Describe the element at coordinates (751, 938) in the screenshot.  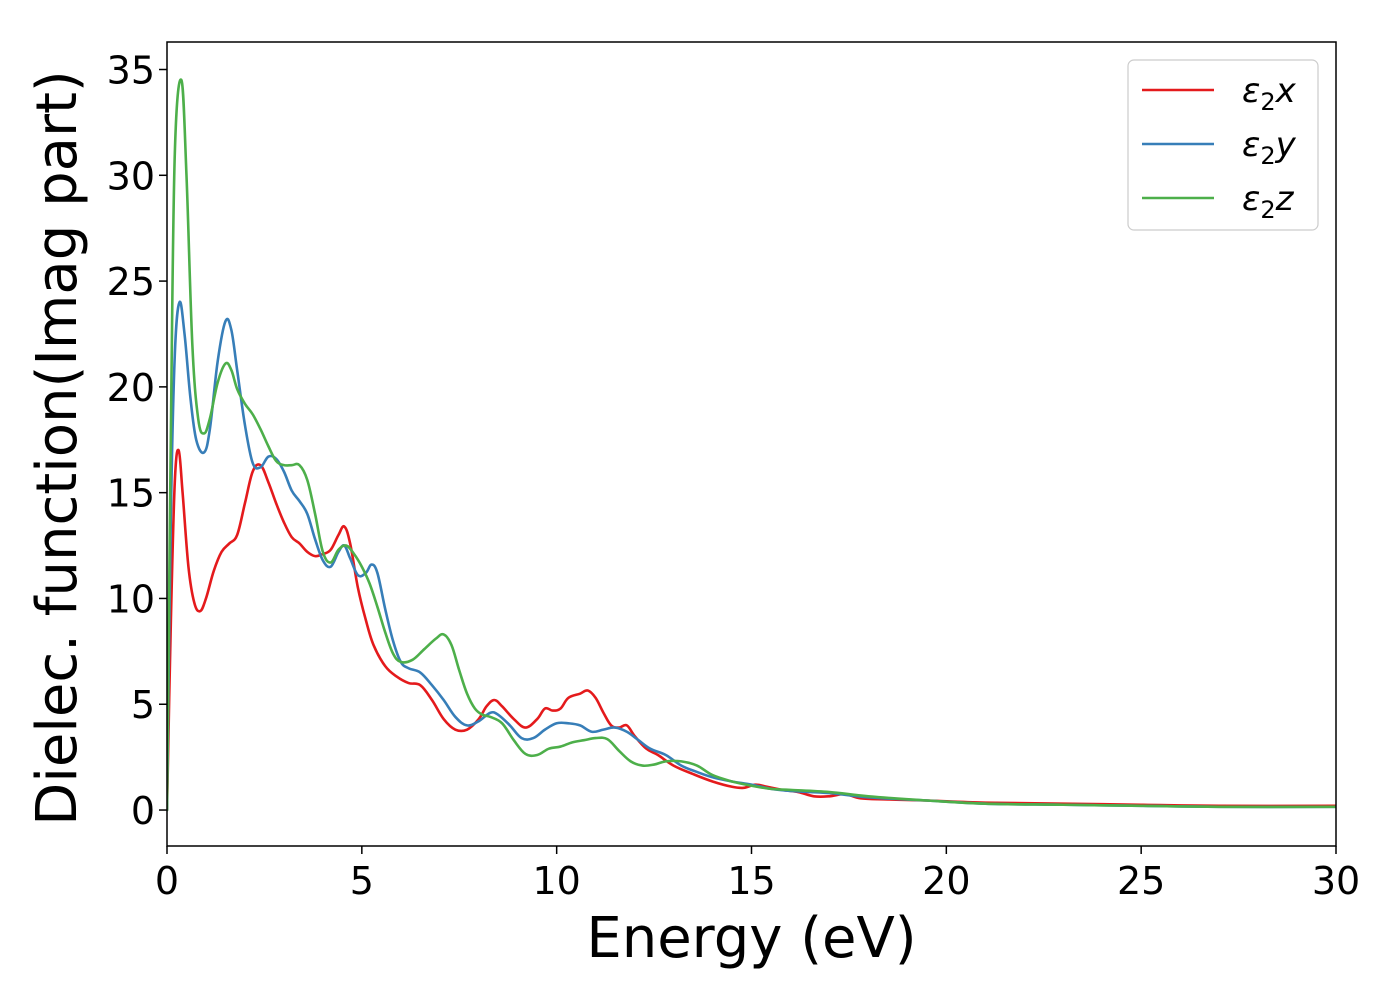
I see `x-axis-label: Energy (eV)` at that location.